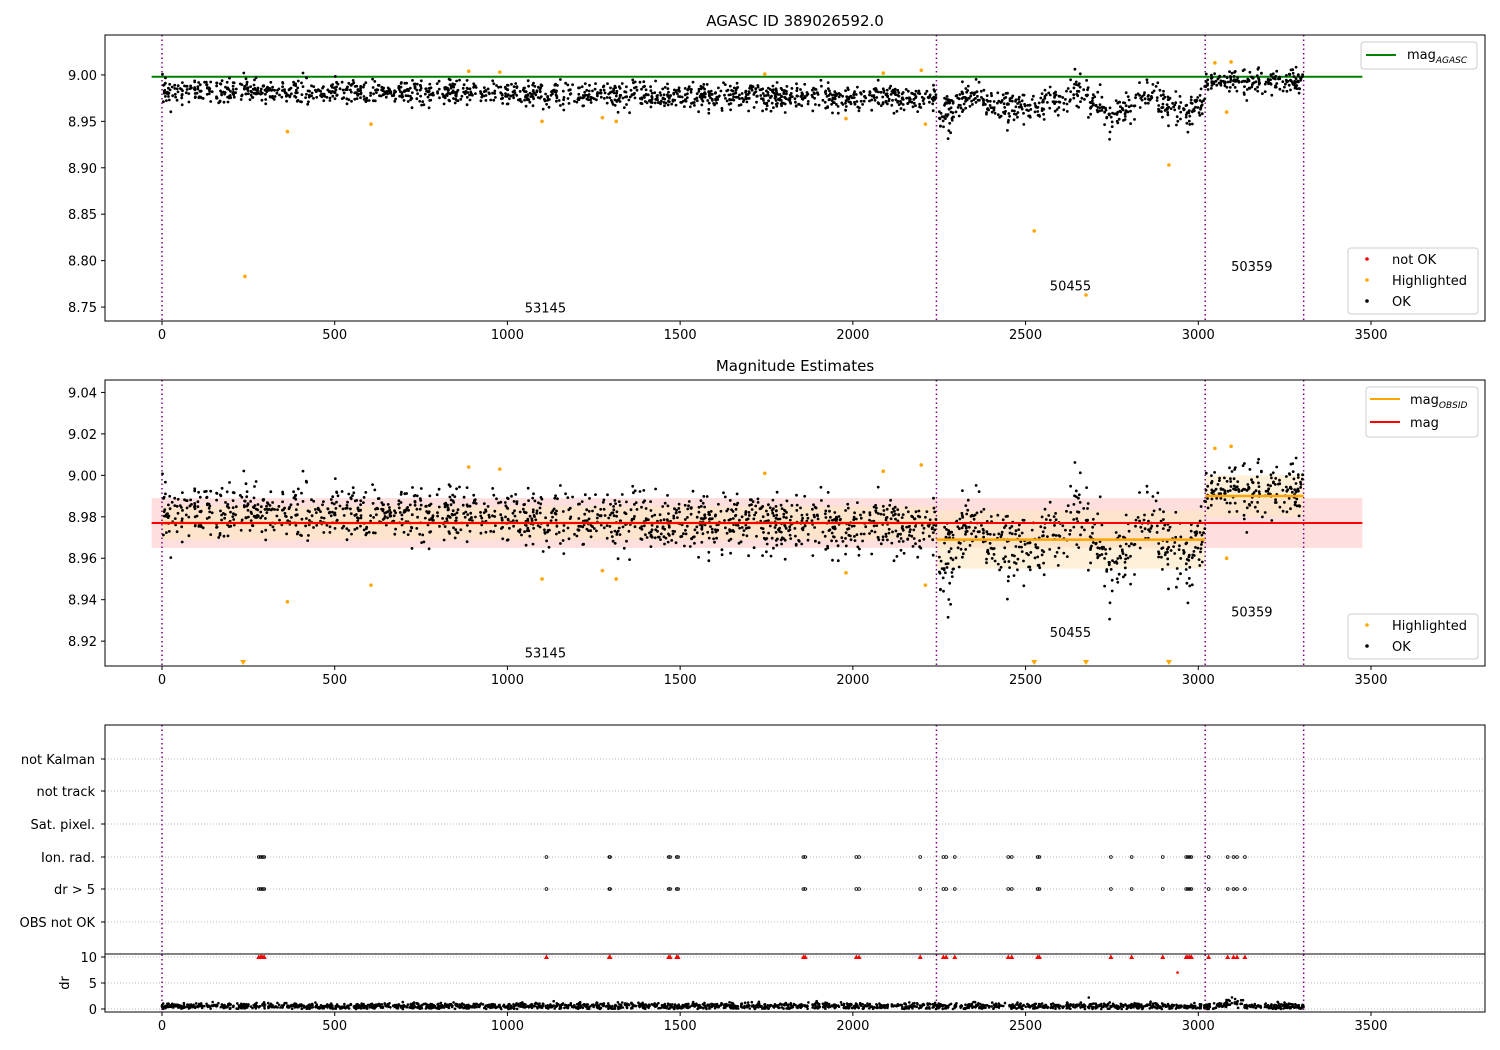  What do you see at coordinates (803, 857) in the screenshot?
I see `ion-rad-flag` at bounding box center [803, 857].